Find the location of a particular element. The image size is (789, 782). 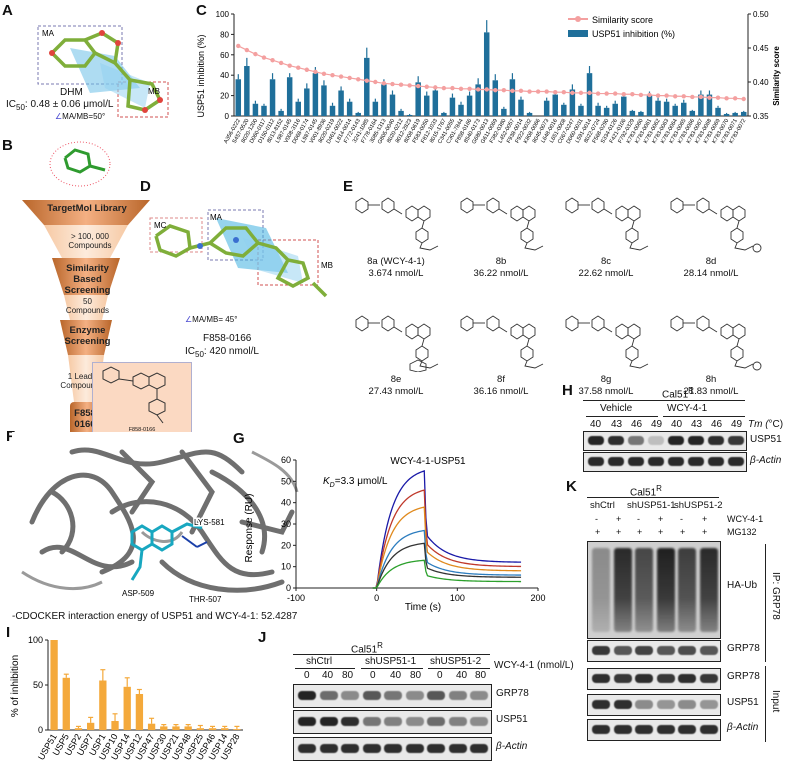

legend-similarity: Similarity score is located at coordinates (622, 20).